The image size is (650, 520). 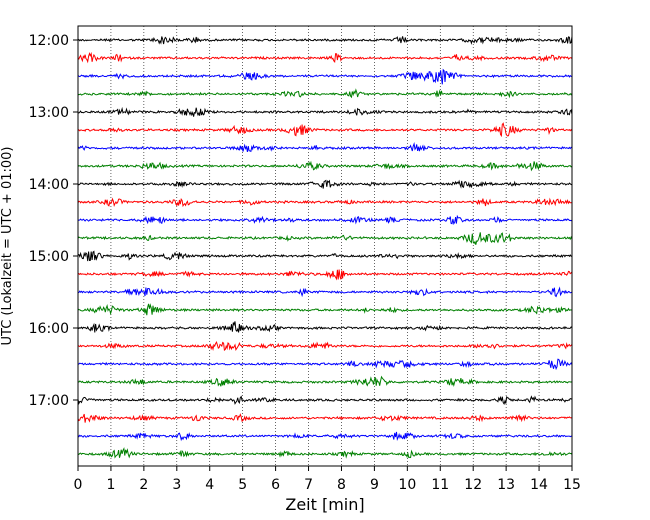 I want to click on x-tick-label: 14, so click(x=539, y=485).